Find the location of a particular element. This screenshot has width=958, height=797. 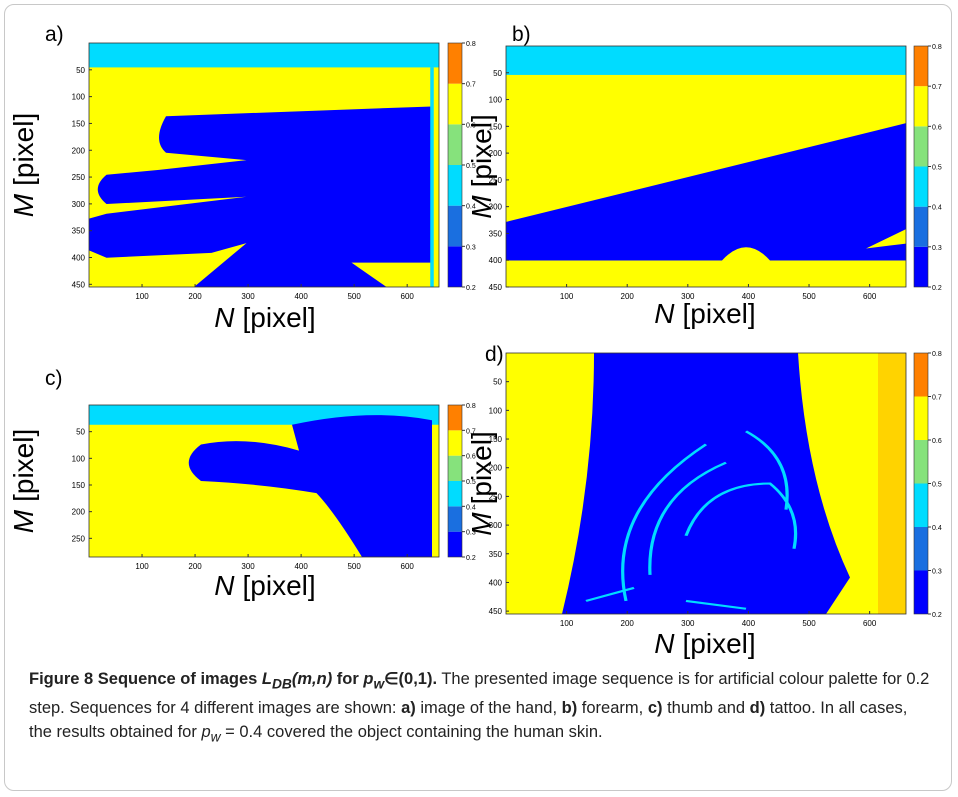

x-tick-label: 300 is located at coordinates (248, 566).